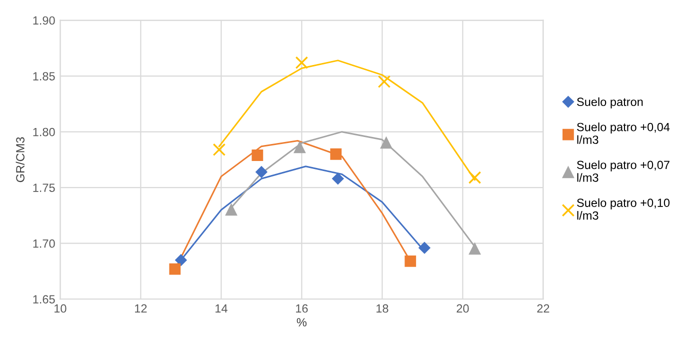  I want to click on y-tick-label: 1.65, so click(44, 299).